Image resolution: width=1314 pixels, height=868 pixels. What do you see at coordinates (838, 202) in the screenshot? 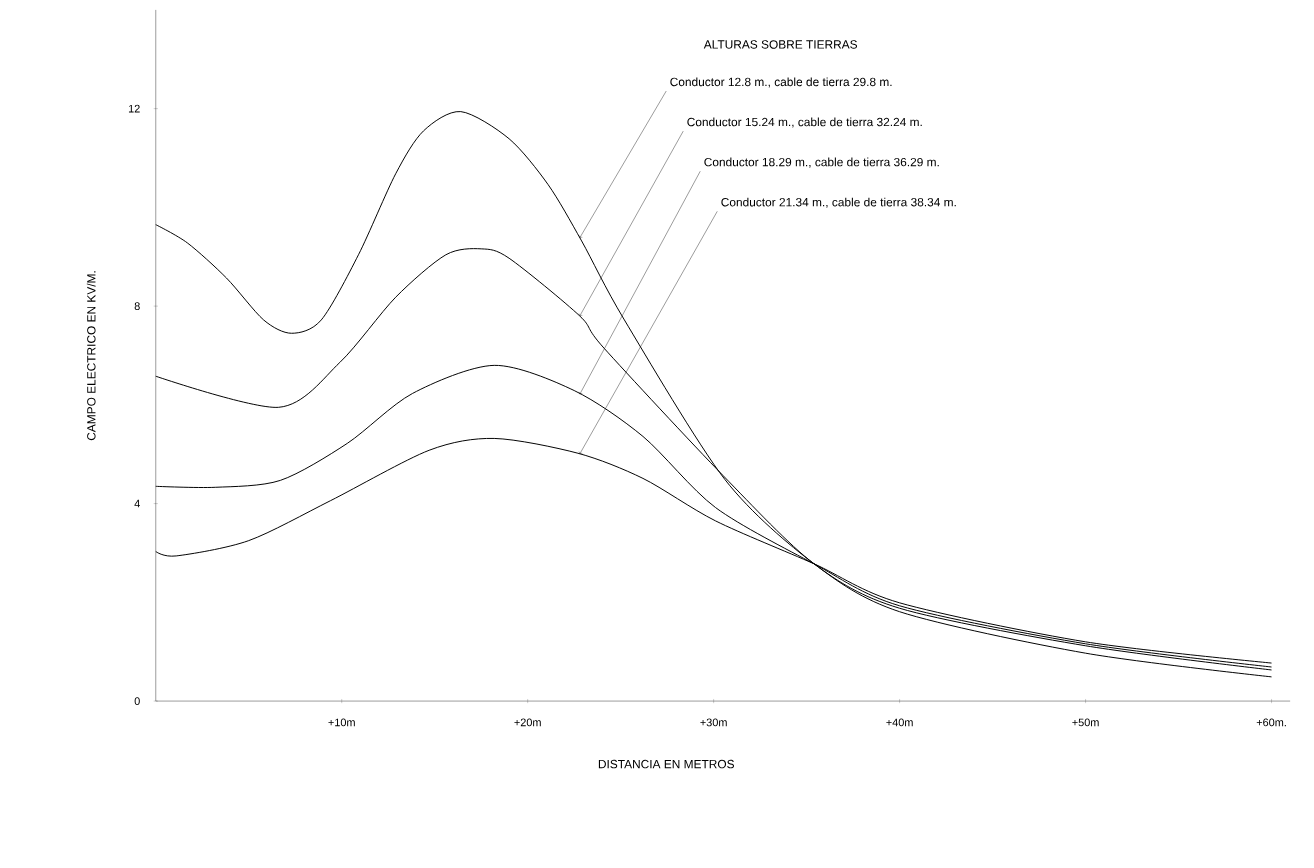
I see `text: Conductor 21.34 m., cable de tierra 38.34 m.` at bounding box center [838, 202].